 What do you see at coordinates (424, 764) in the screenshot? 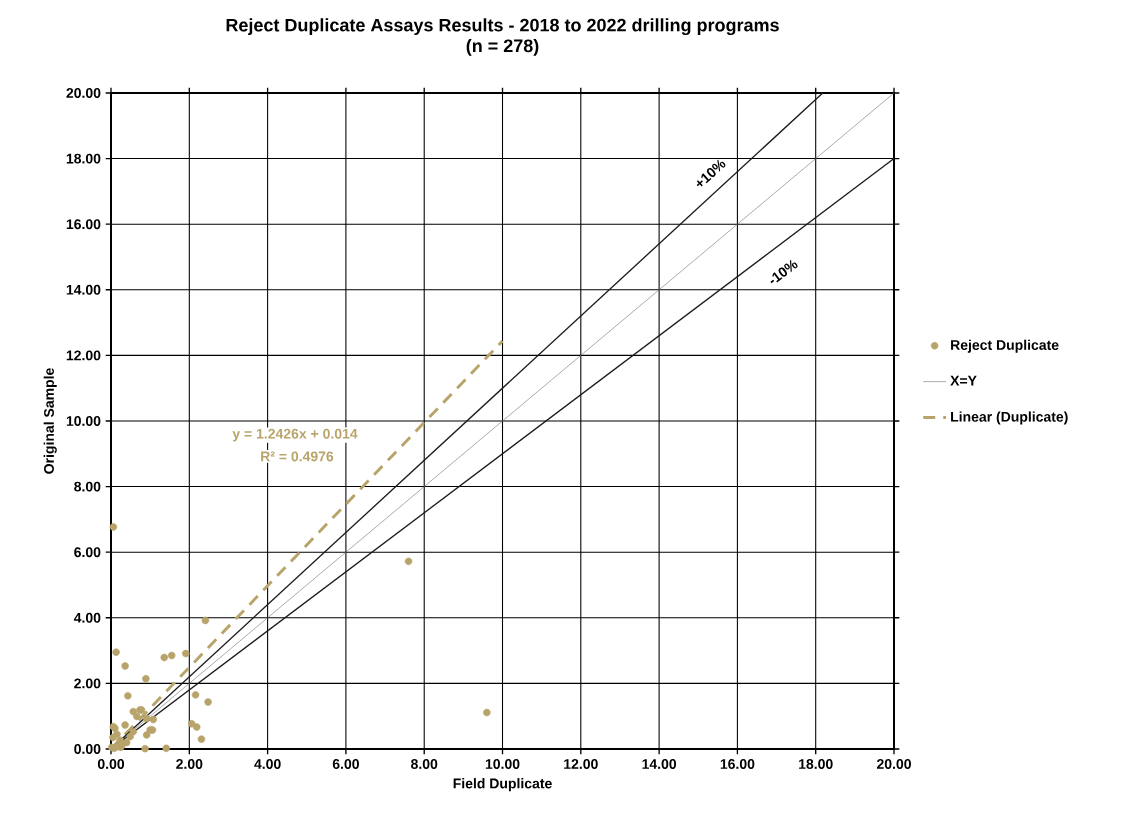
I see `x-tick-label: 8.00` at bounding box center [424, 764].